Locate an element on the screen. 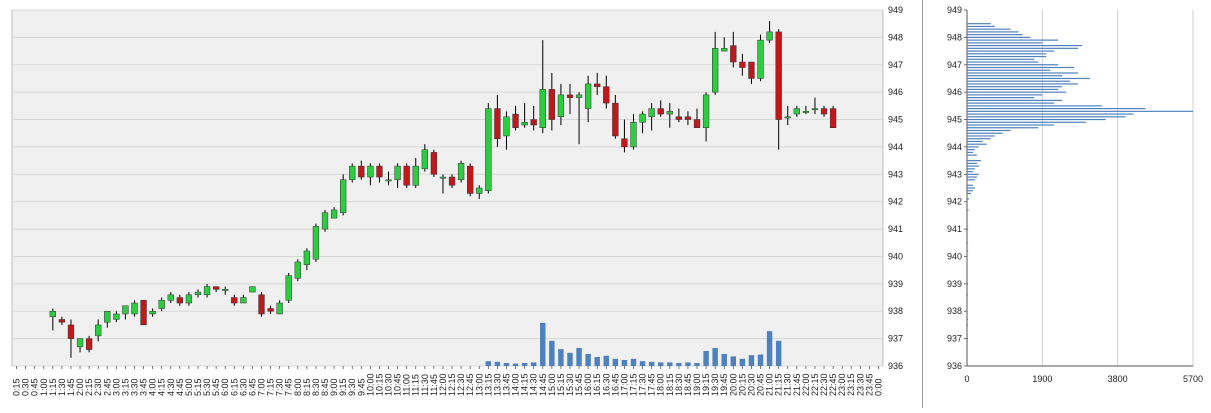  x-tick-label: 15:00 is located at coordinates (552, 384).